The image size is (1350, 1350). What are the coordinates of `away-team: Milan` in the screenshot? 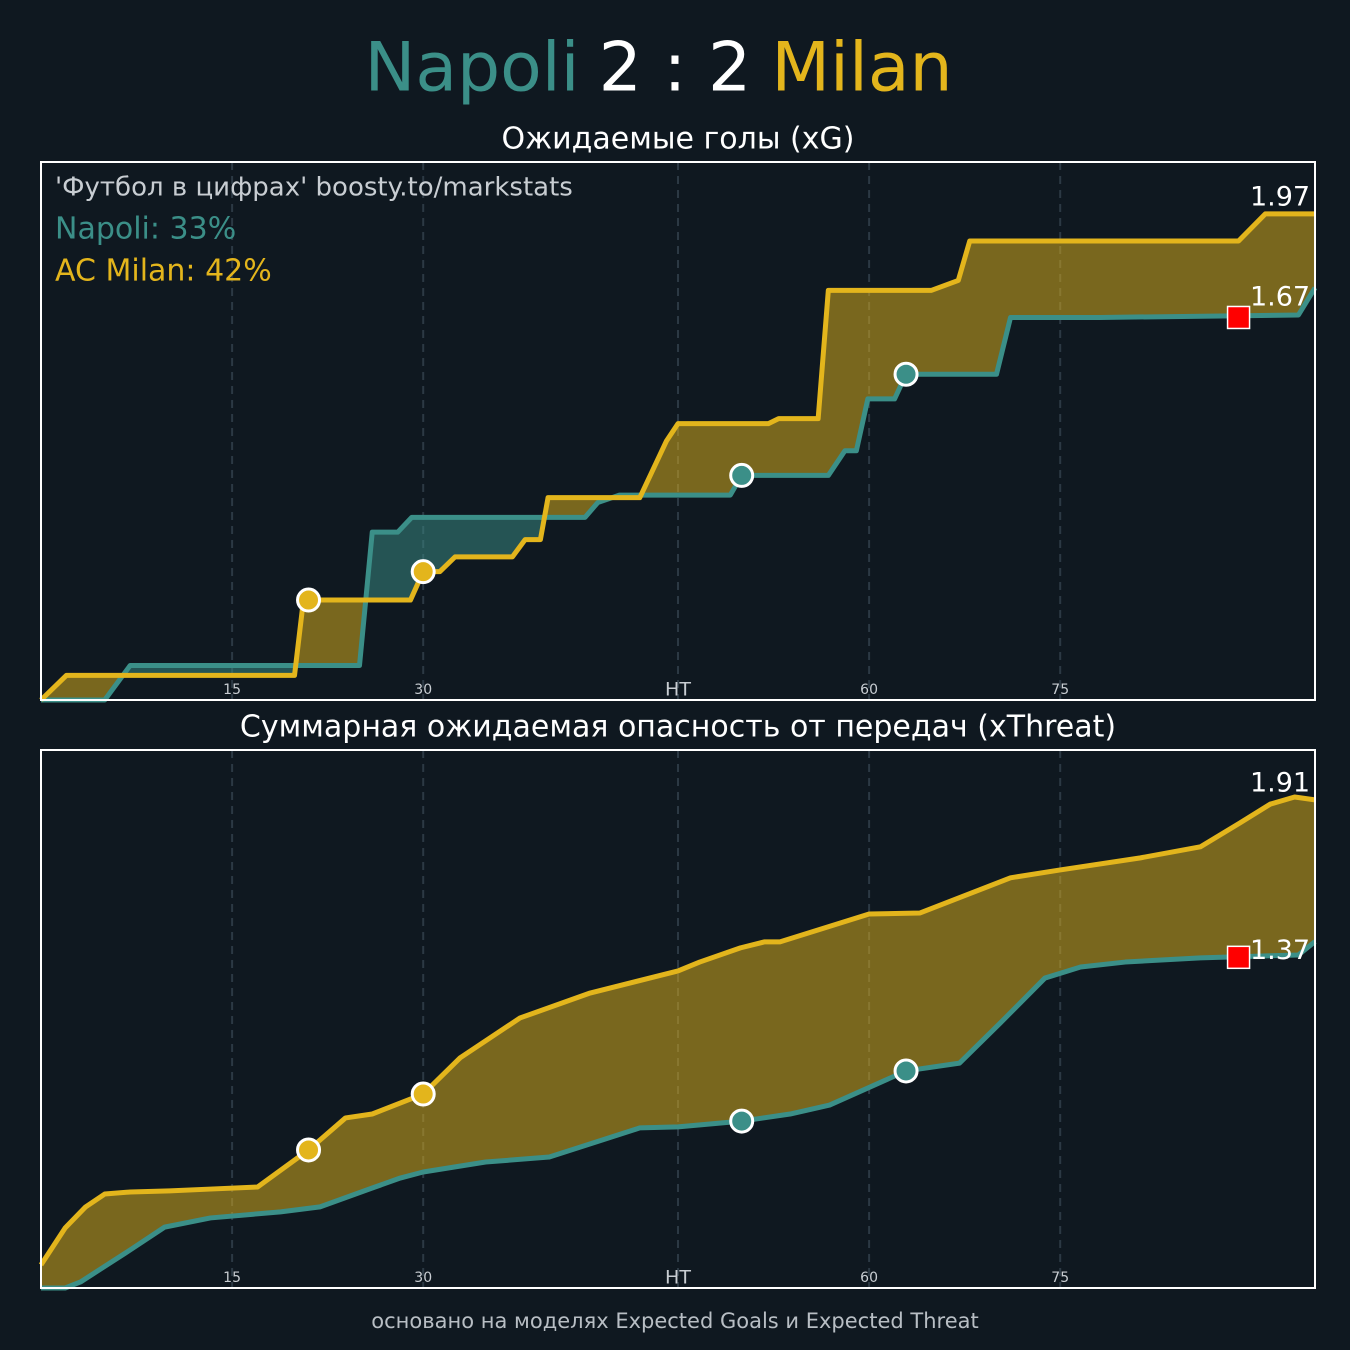 It's located at (861, 68).